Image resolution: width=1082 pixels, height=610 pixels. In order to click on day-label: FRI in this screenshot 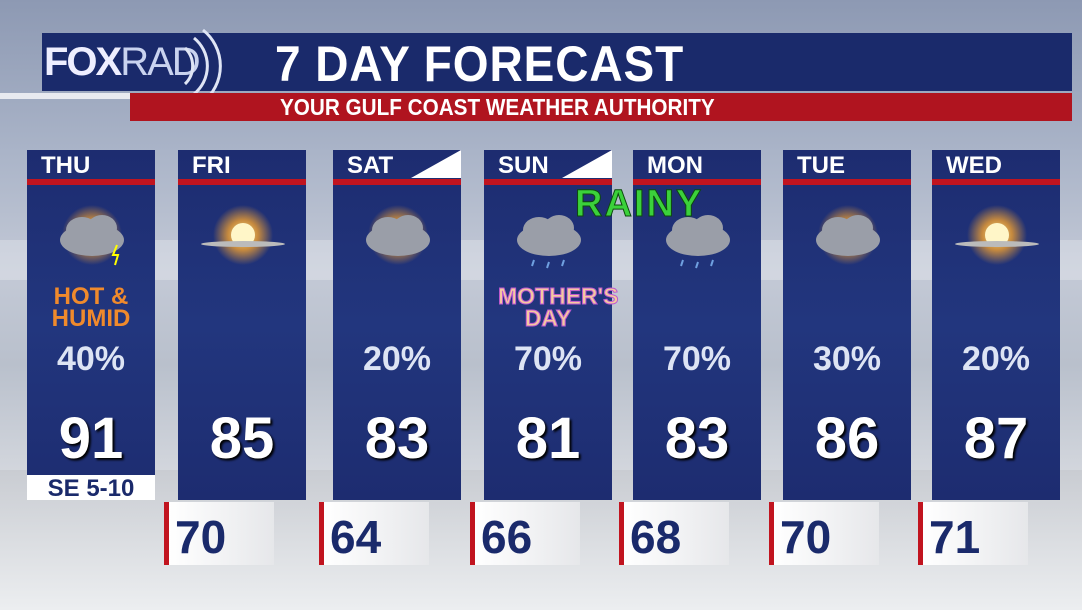, I will do `click(211, 165)`.